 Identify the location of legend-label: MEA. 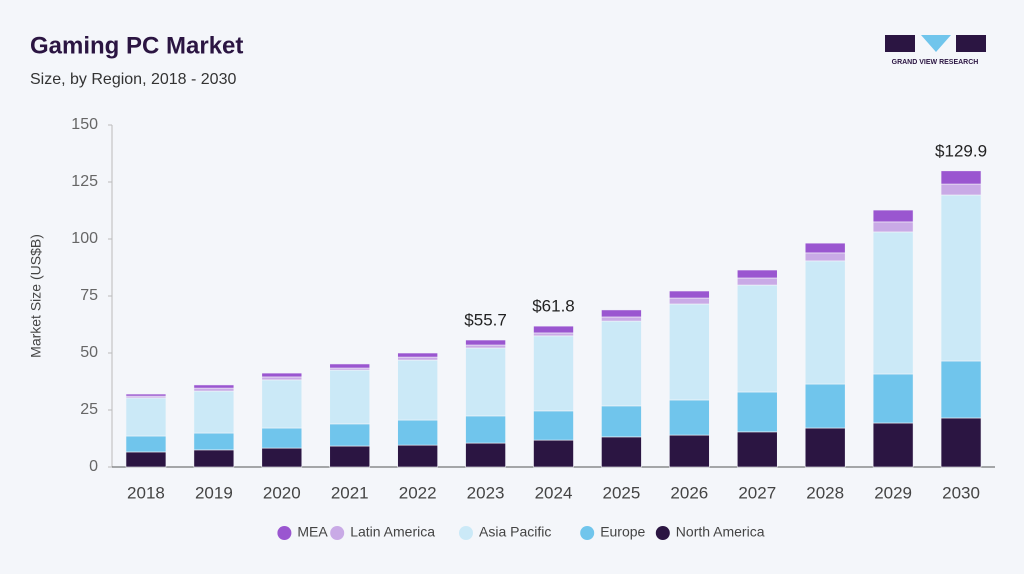
(312, 532).